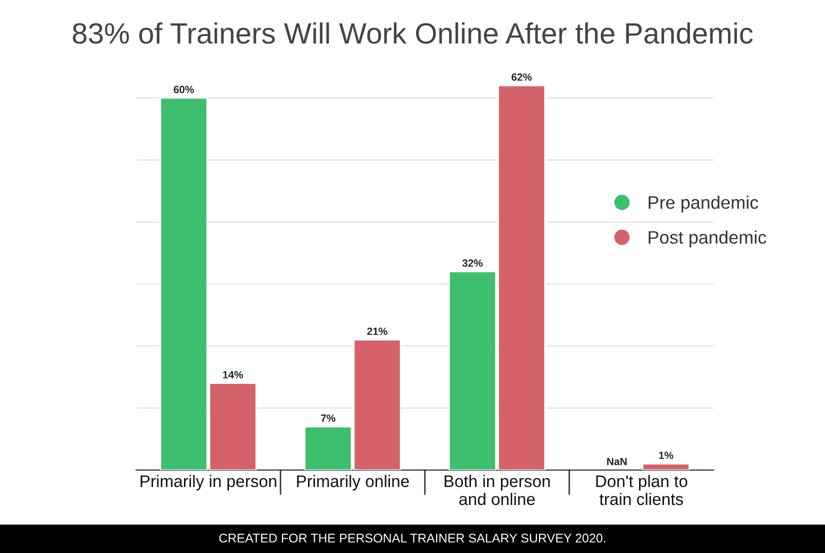 The image size is (825, 553). Describe the element at coordinates (642, 490) in the screenshot. I see `x-tick-label: Don't plan to train clients` at that location.